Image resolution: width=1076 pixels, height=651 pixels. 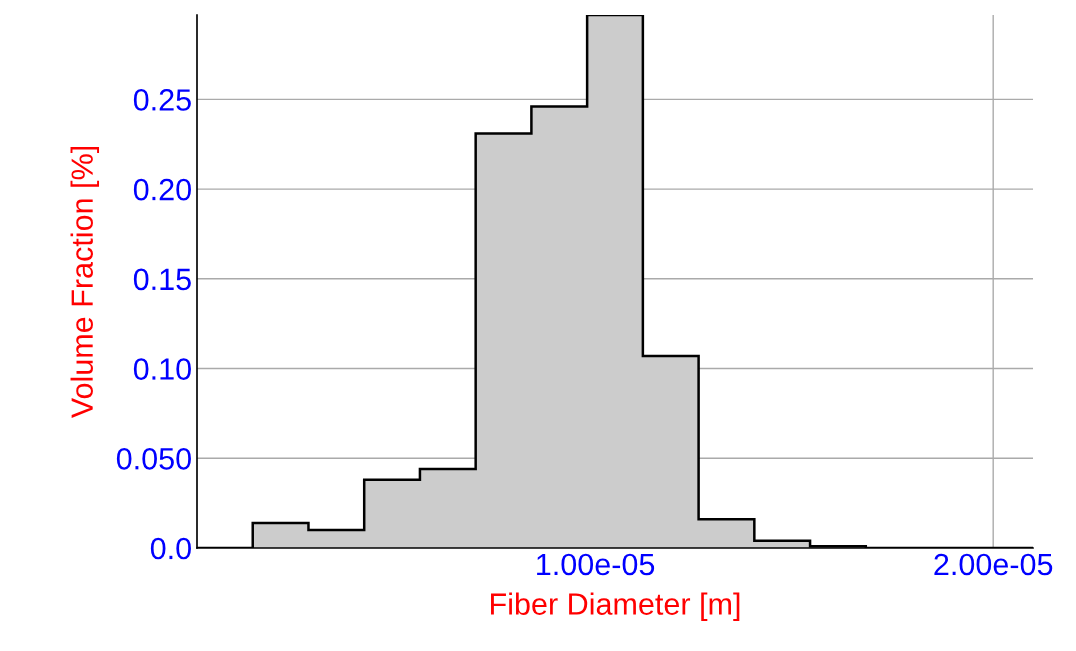 I want to click on y-tick-label: 0.10, so click(x=162, y=369).